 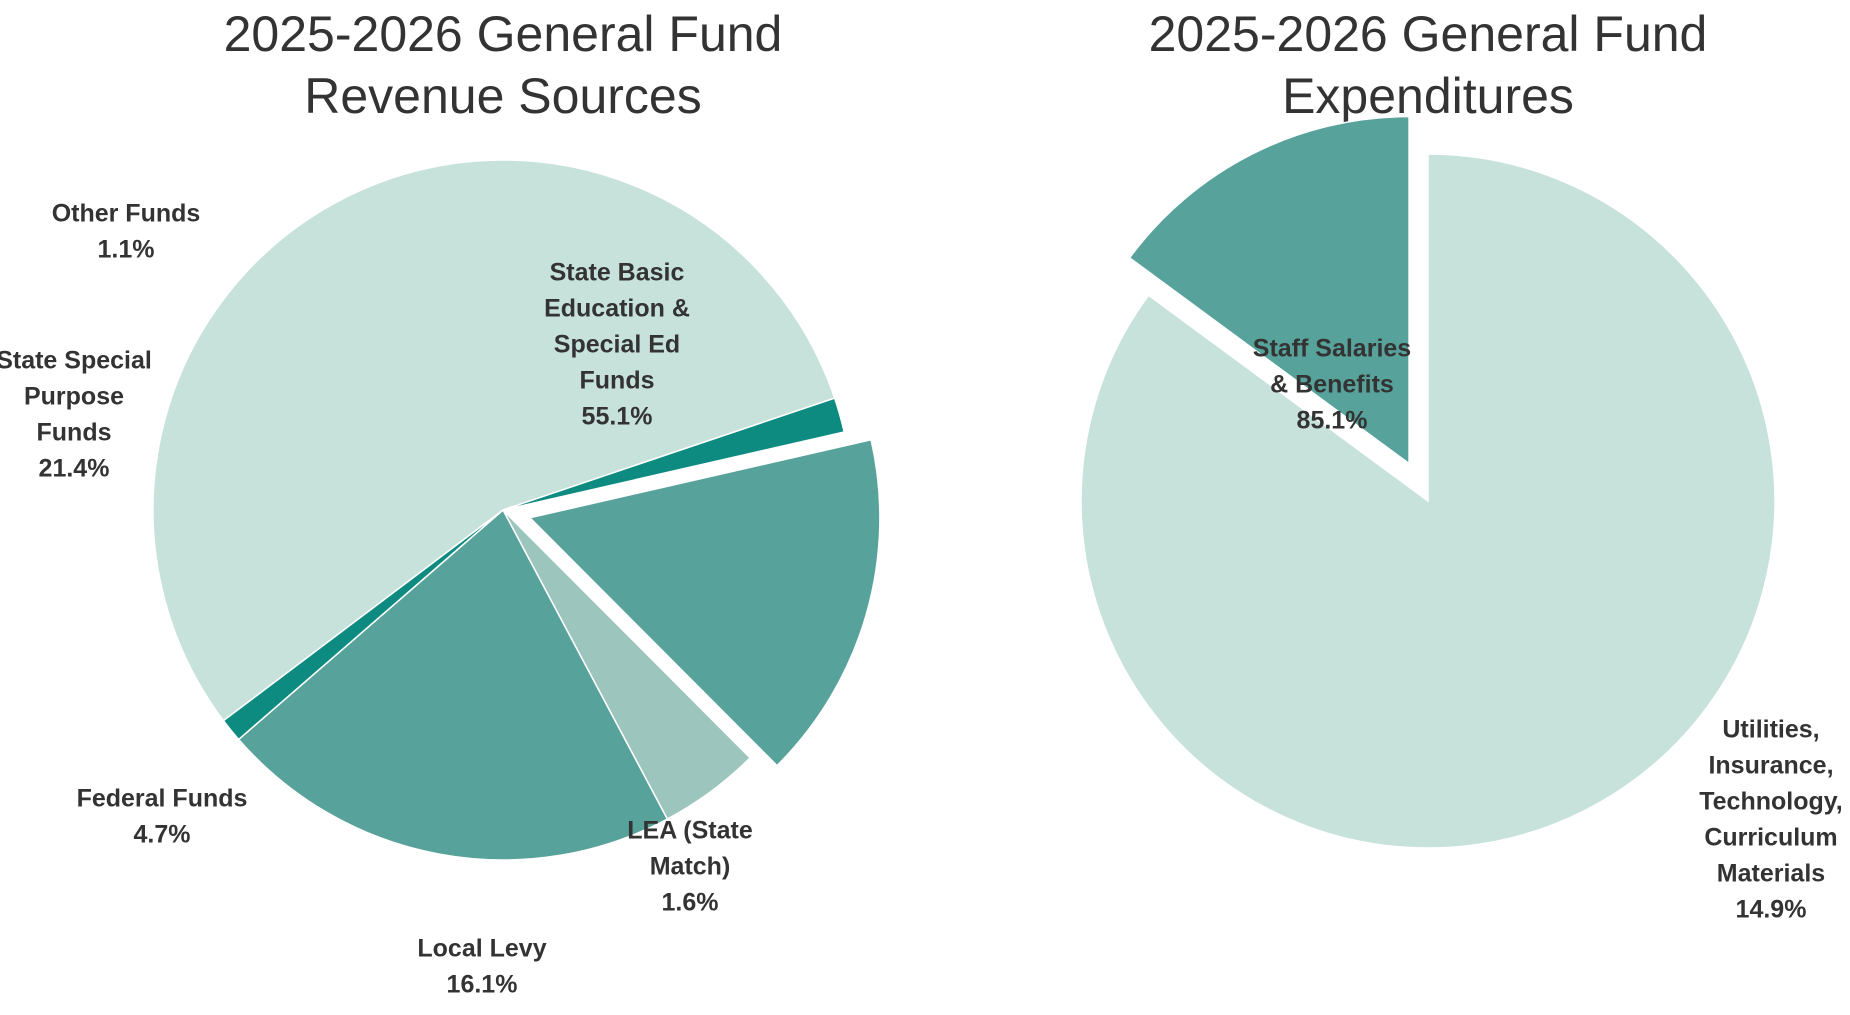 I want to click on chart-title: 2025-2026 General Fund Revenue Sources, so click(x=503, y=65).